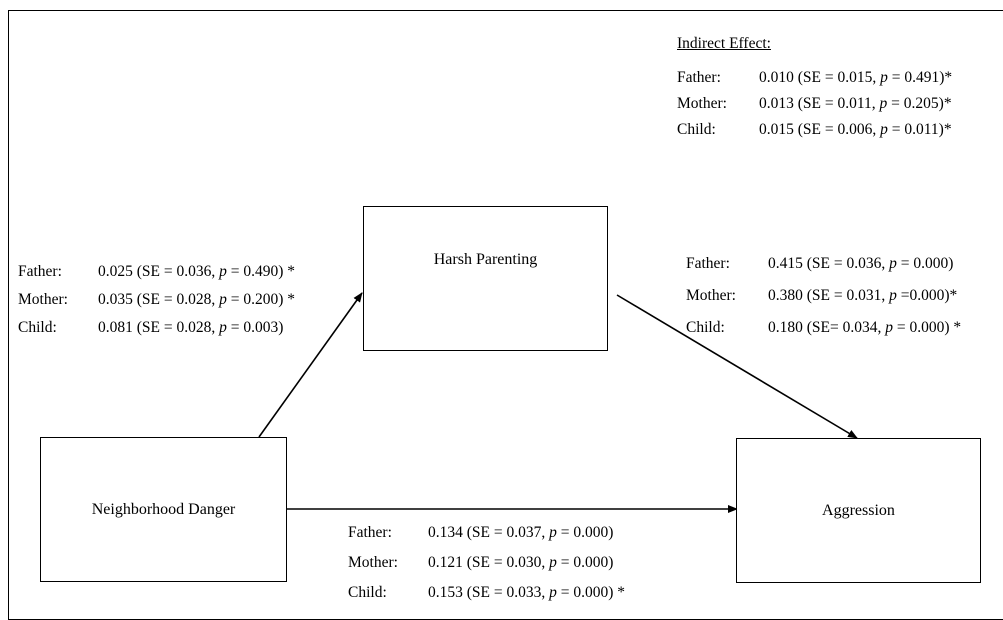 This screenshot has height=620, width=1003. What do you see at coordinates (705, 327) in the screenshot?
I see `path-b-child-label: Child:` at bounding box center [705, 327].